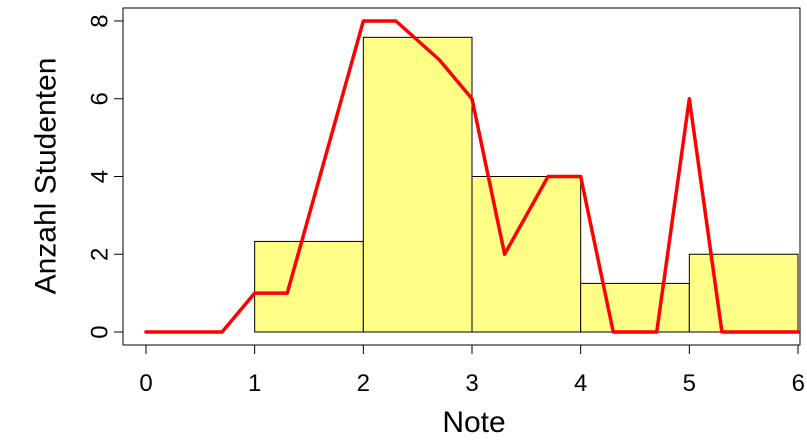 This screenshot has width=807, height=442. I want to click on y-tick-label: 4, so click(100, 176).